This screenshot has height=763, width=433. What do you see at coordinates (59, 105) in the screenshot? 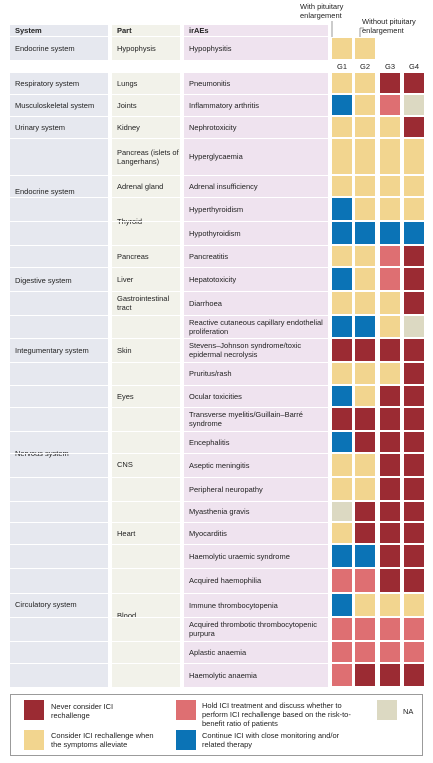
I see `system-cell: Musculoskeletal system` at bounding box center [59, 105].